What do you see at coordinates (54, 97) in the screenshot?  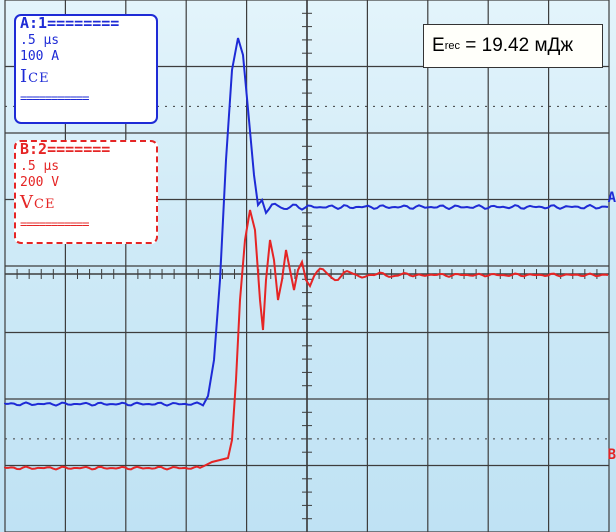 I see `channel-a-footer: ===========` at bounding box center [54, 97].